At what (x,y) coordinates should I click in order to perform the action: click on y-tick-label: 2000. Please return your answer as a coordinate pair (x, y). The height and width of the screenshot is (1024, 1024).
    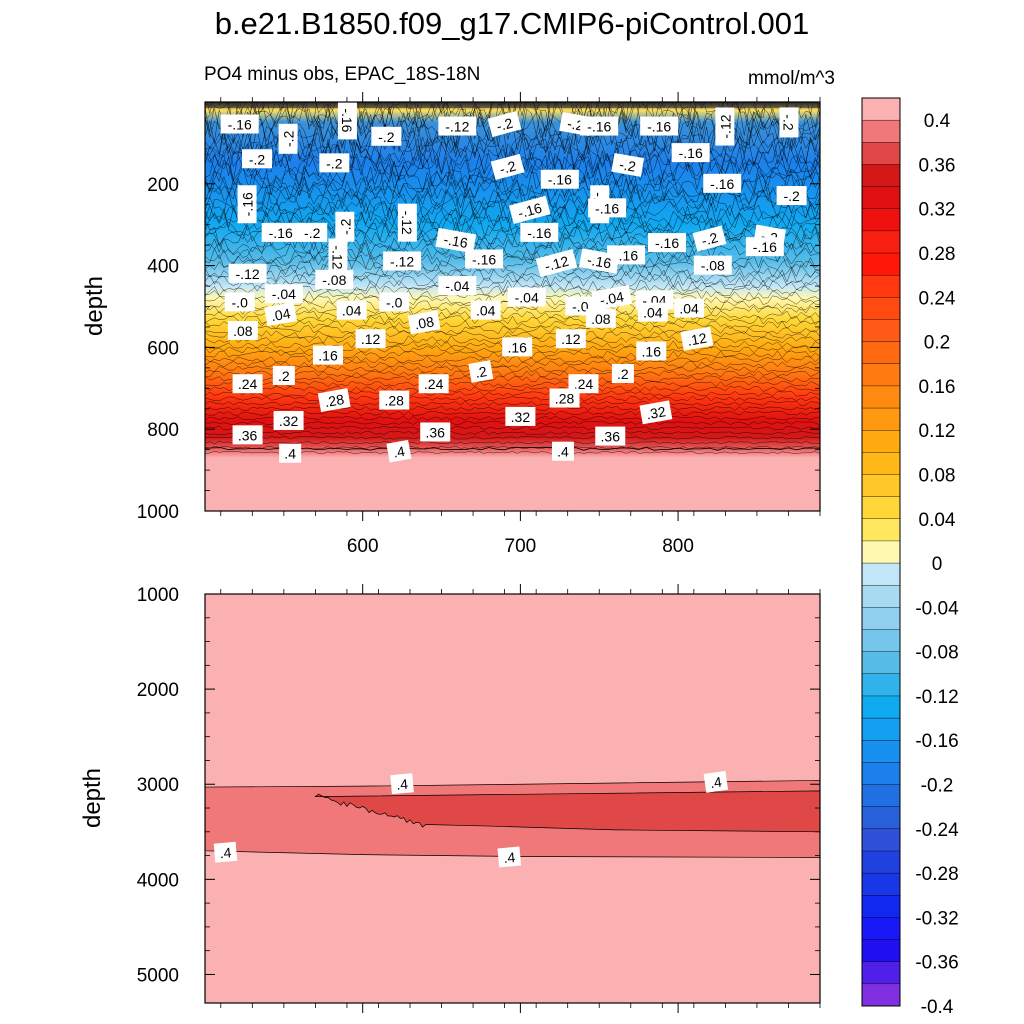
    Looking at the image, I should click on (158, 690).